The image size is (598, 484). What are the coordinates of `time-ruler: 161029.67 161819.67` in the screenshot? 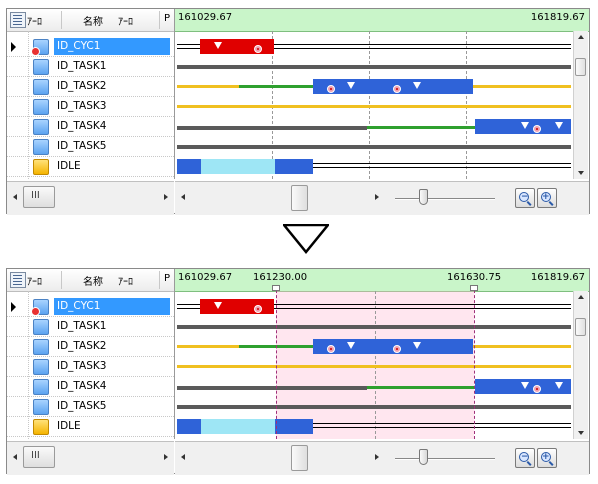 It's located at (382, 20).